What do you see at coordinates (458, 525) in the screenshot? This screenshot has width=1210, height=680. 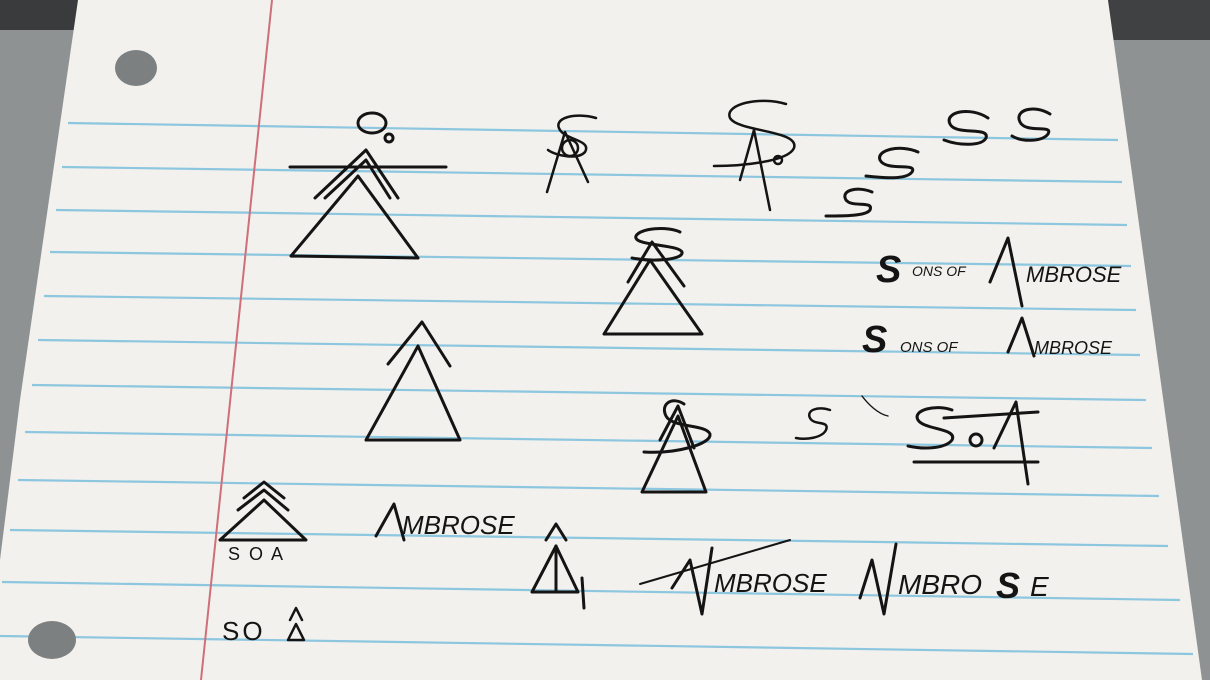 I see `ambrose-left: MBROSE` at bounding box center [458, 525].